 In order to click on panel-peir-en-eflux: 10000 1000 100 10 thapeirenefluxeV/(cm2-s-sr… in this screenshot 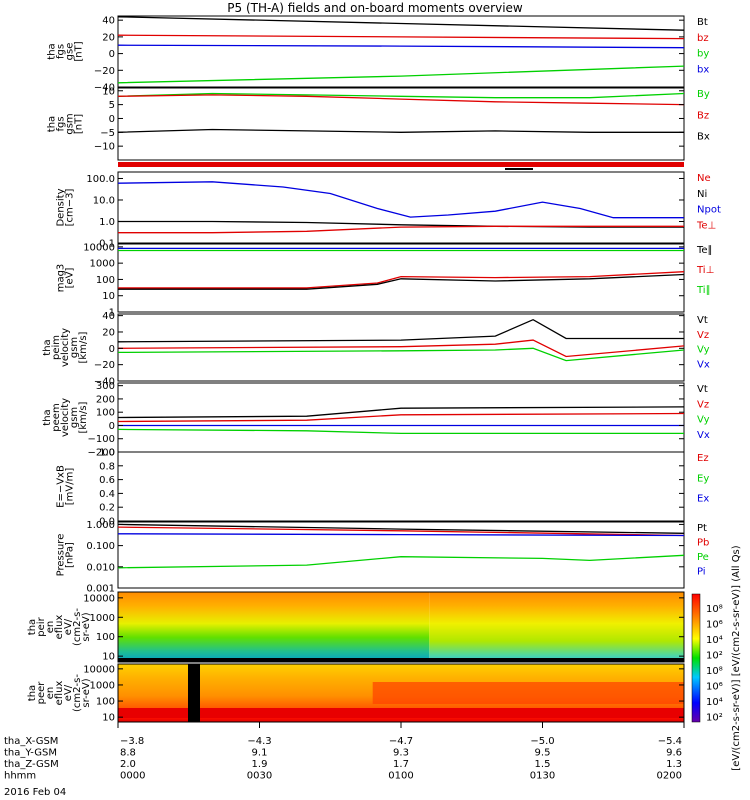, I will do `click(356, 627)`.